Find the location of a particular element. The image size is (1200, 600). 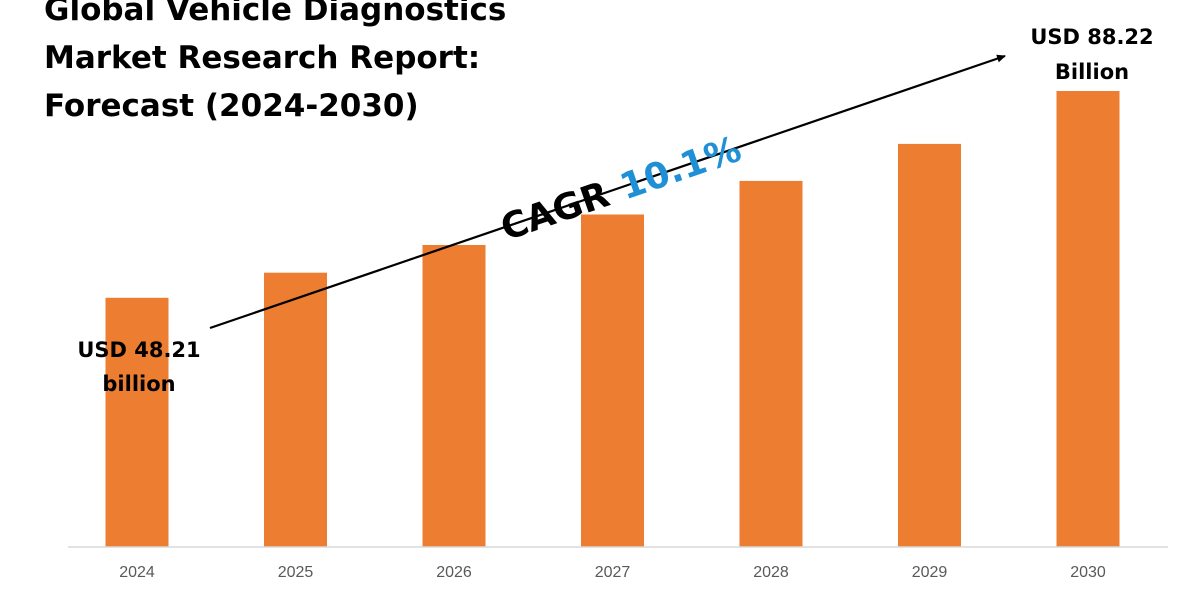

end-value-label-line-2: Billion is located at coordinates (1092, 72).